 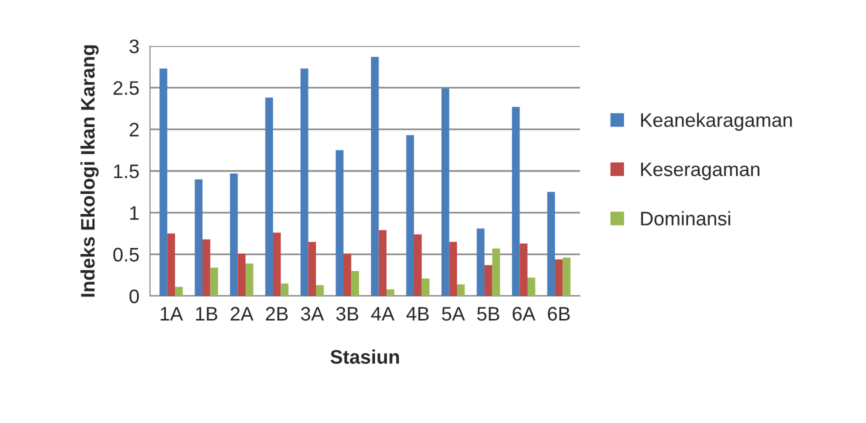 What do you see at coordinates (126, 255) in the screenshot?
I see `y-tick-label: 0.5` at bounding box center [126, 255].